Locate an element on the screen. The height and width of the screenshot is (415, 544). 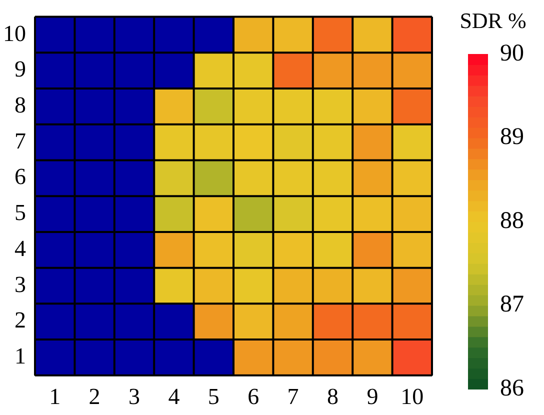
y-tick-label: 8 is located at coordinates (20, 105).